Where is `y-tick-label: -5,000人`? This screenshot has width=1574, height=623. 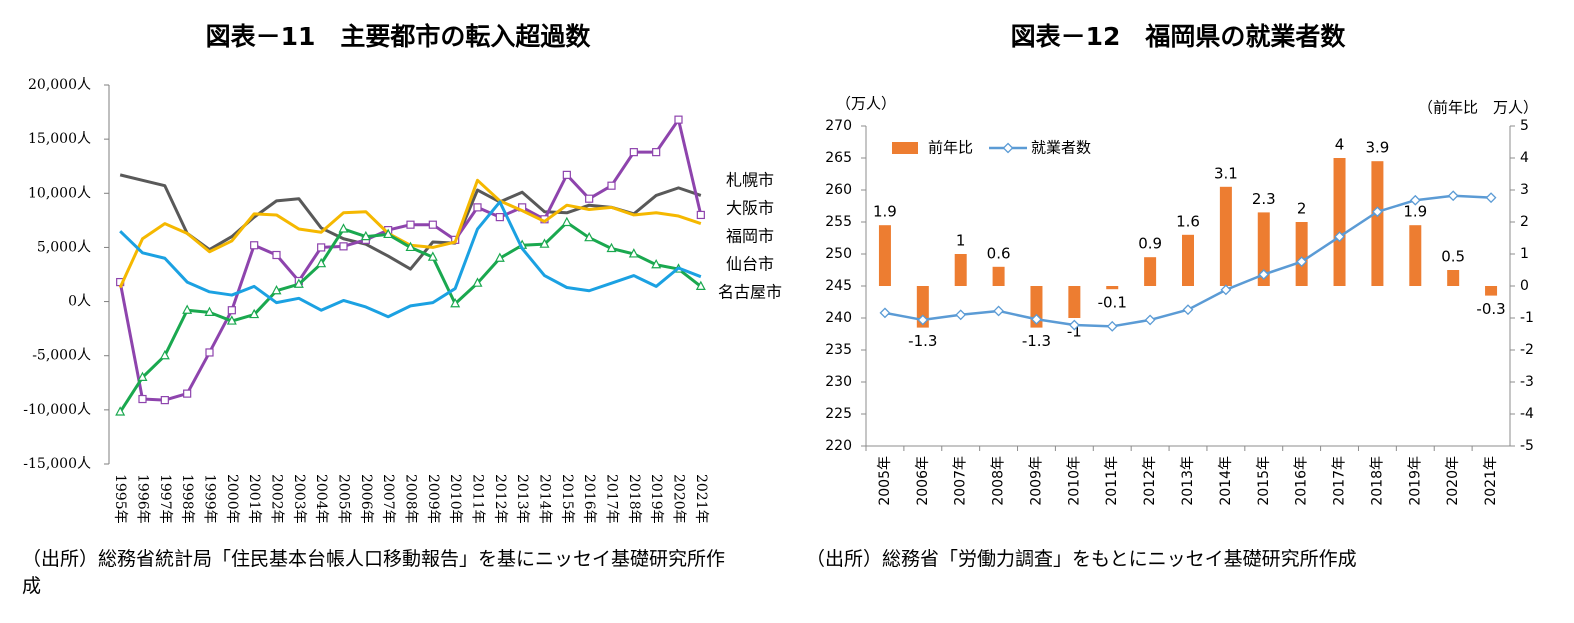
y-tick-label: -5,000人 is located at coordinates (61, 356).